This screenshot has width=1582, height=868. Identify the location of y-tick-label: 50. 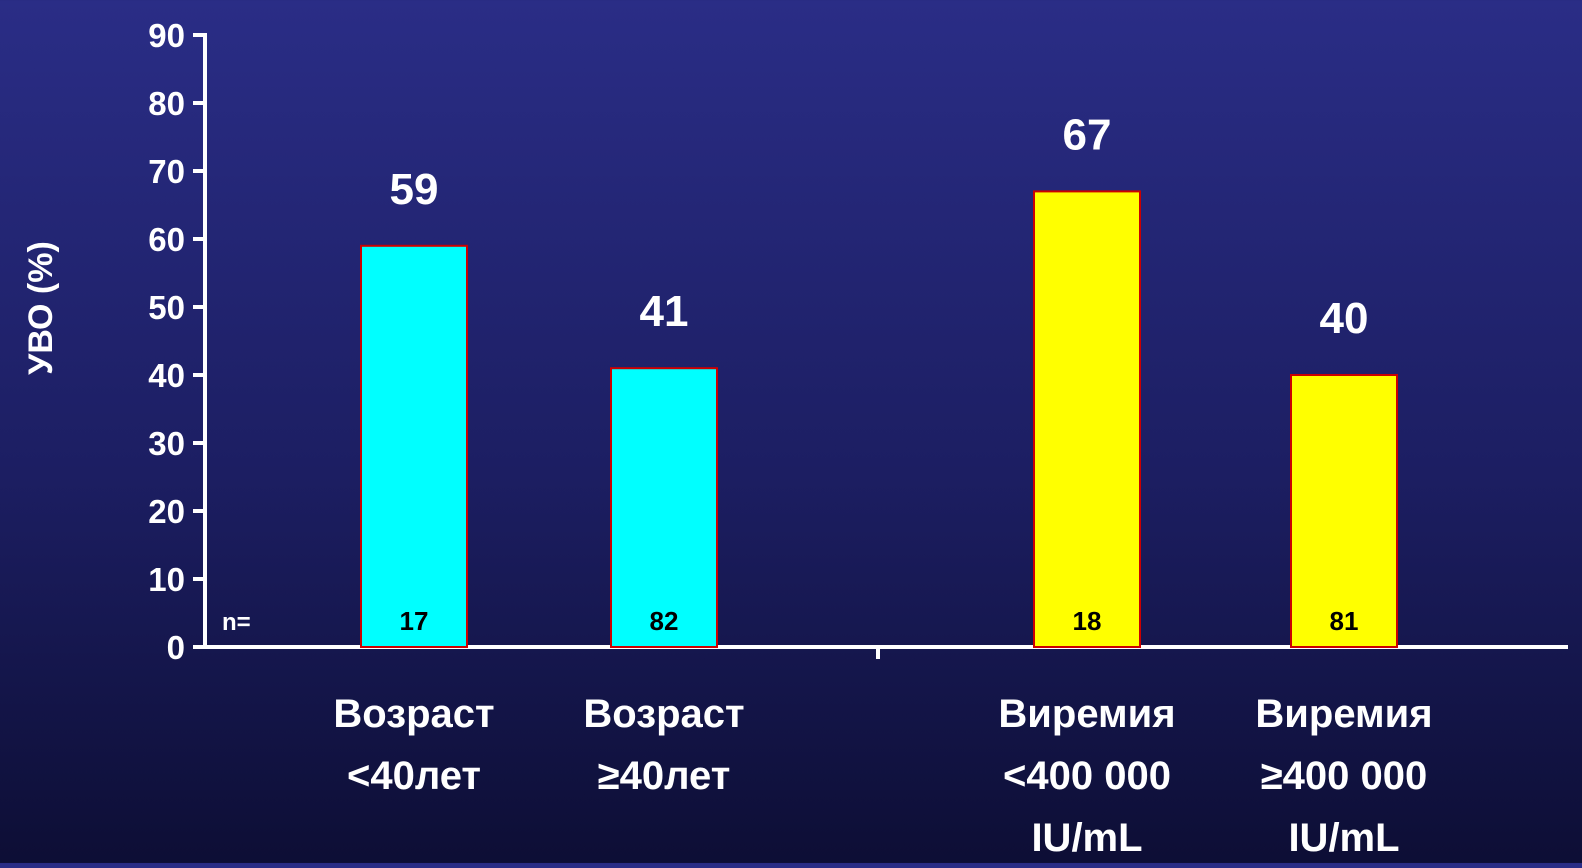
(166, 307).